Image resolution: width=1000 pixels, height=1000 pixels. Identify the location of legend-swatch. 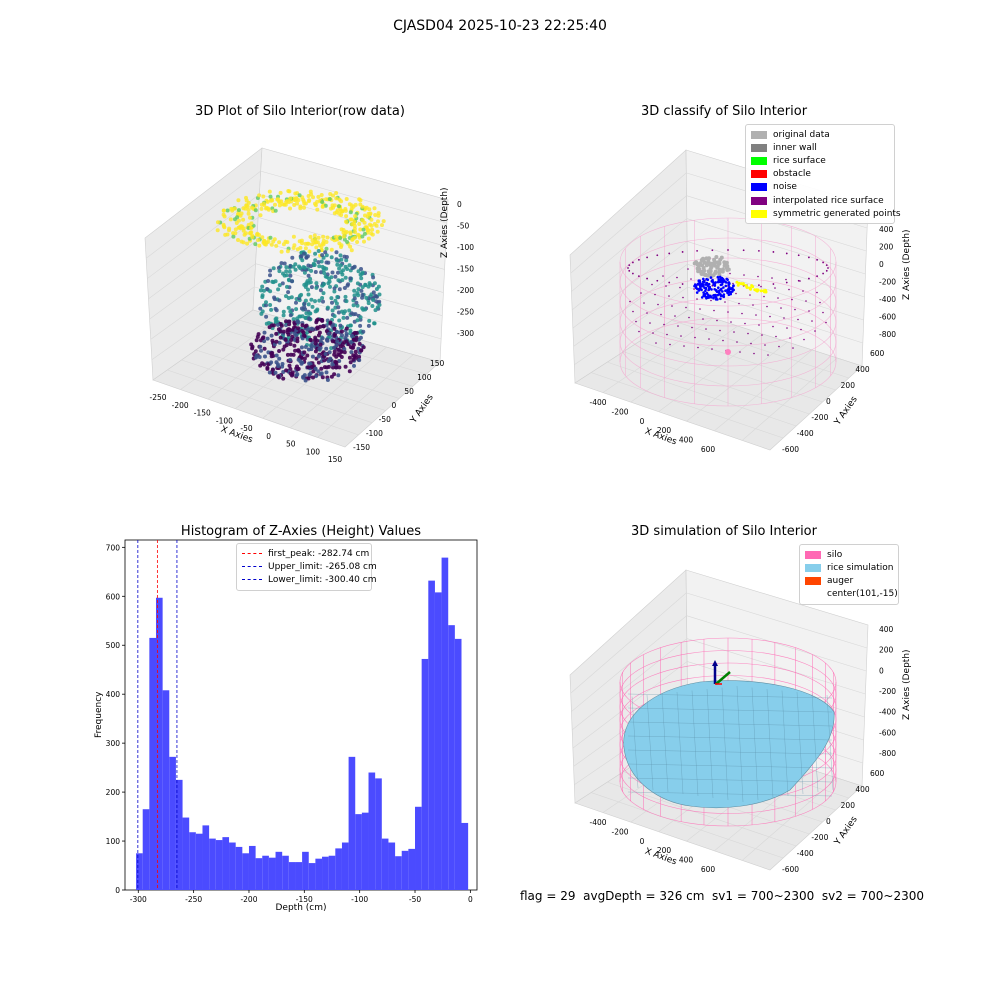
(759, 160).